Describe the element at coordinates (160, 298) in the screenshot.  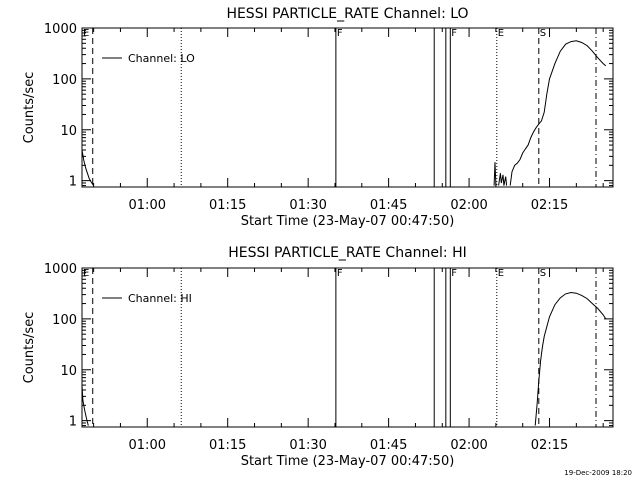
I see `legend-label: Channel: HI` at that location.